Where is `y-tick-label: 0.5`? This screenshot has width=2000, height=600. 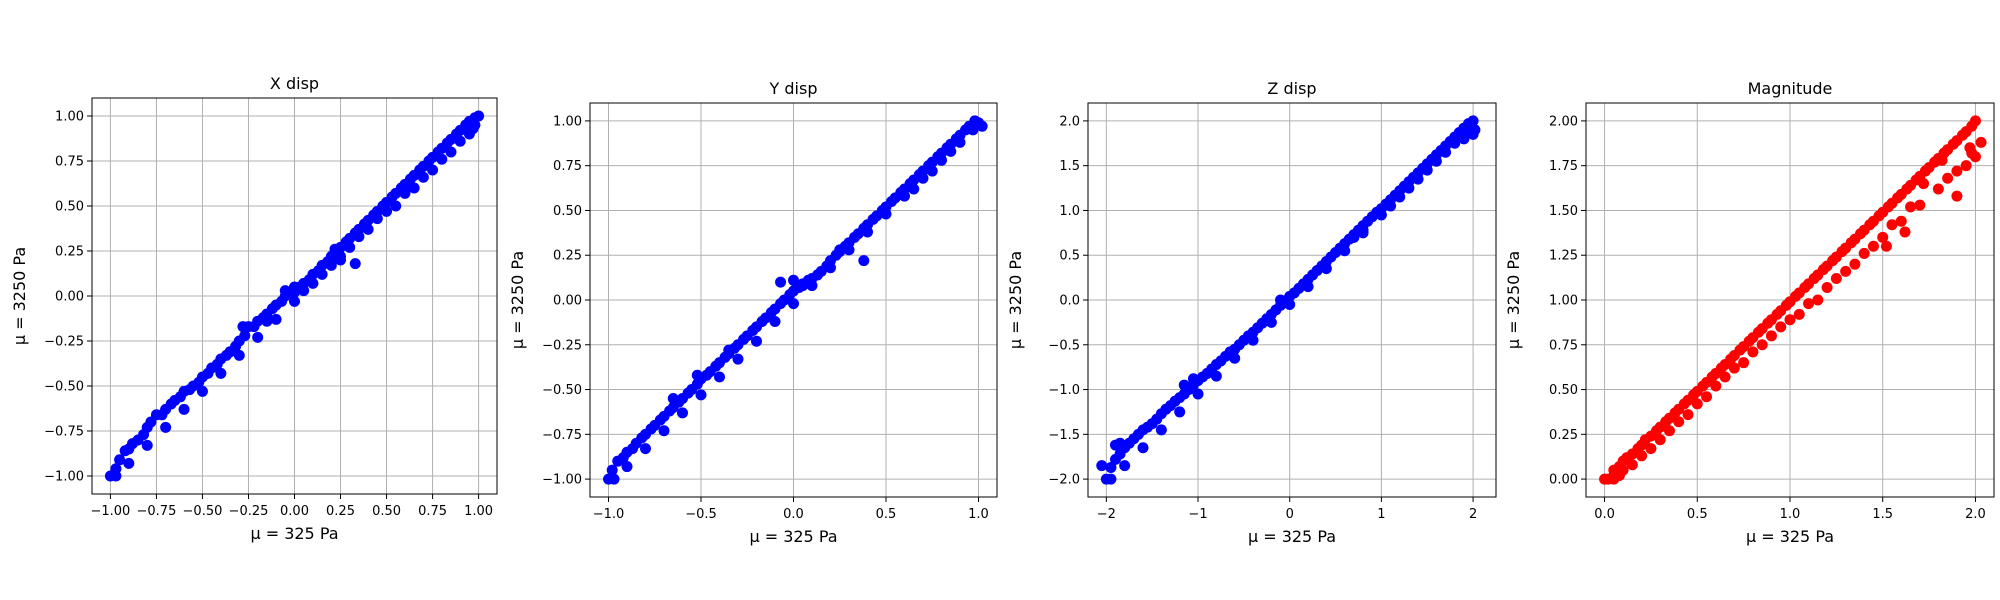
y-tick-label: 0.5 is located at coordinates (1069, 256).